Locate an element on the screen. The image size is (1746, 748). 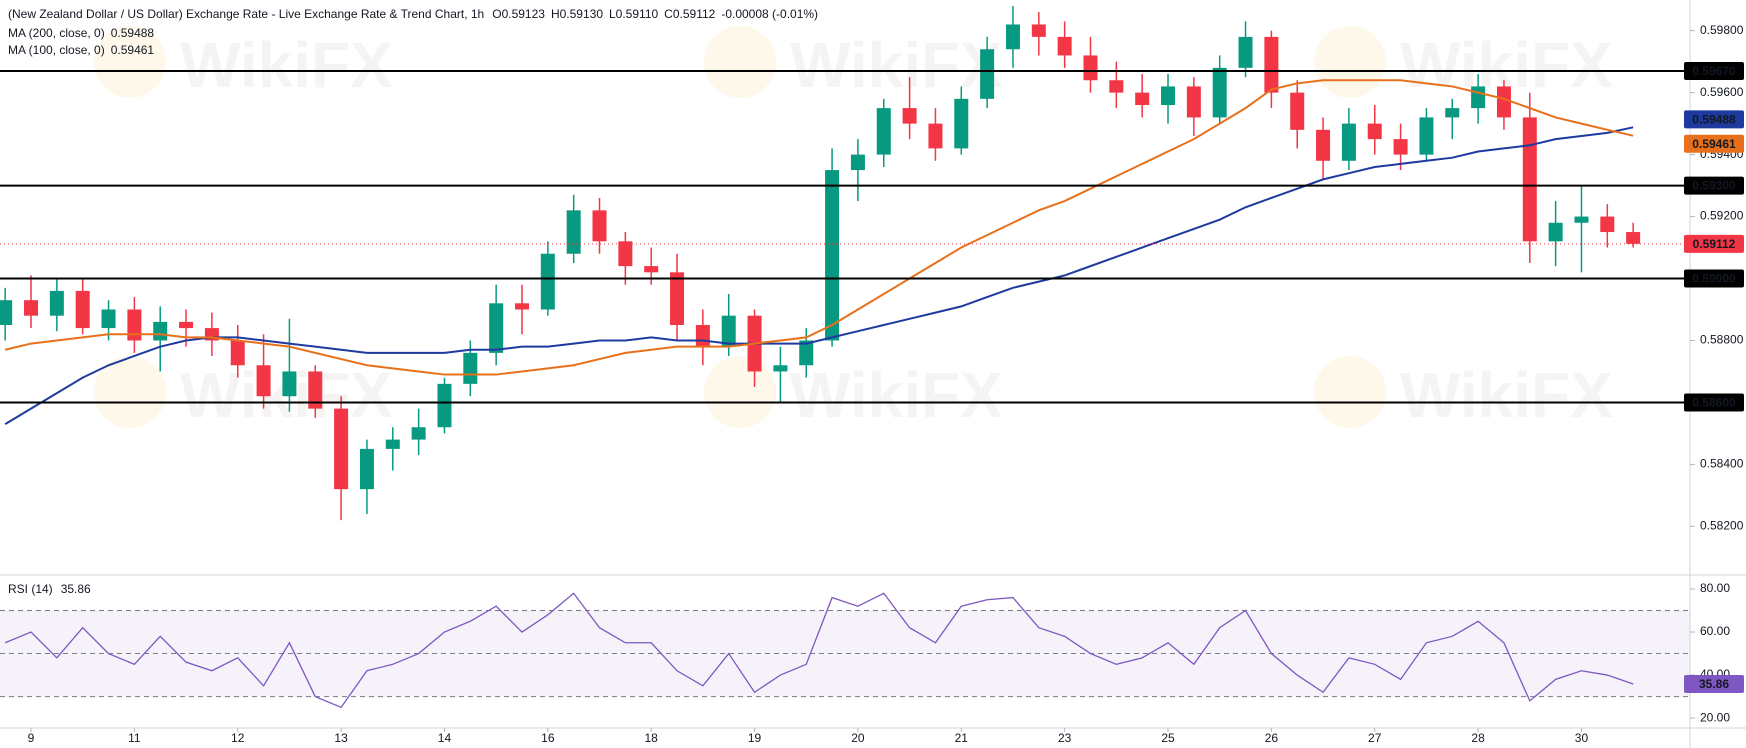
y-tick-label: 0.58800 is located at coordinates (1722, 340).